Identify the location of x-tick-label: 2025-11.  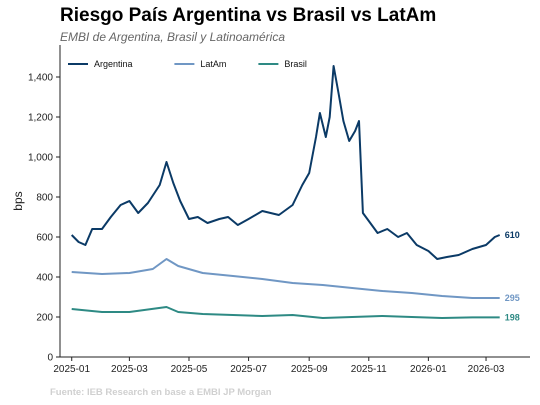
(369, 369).